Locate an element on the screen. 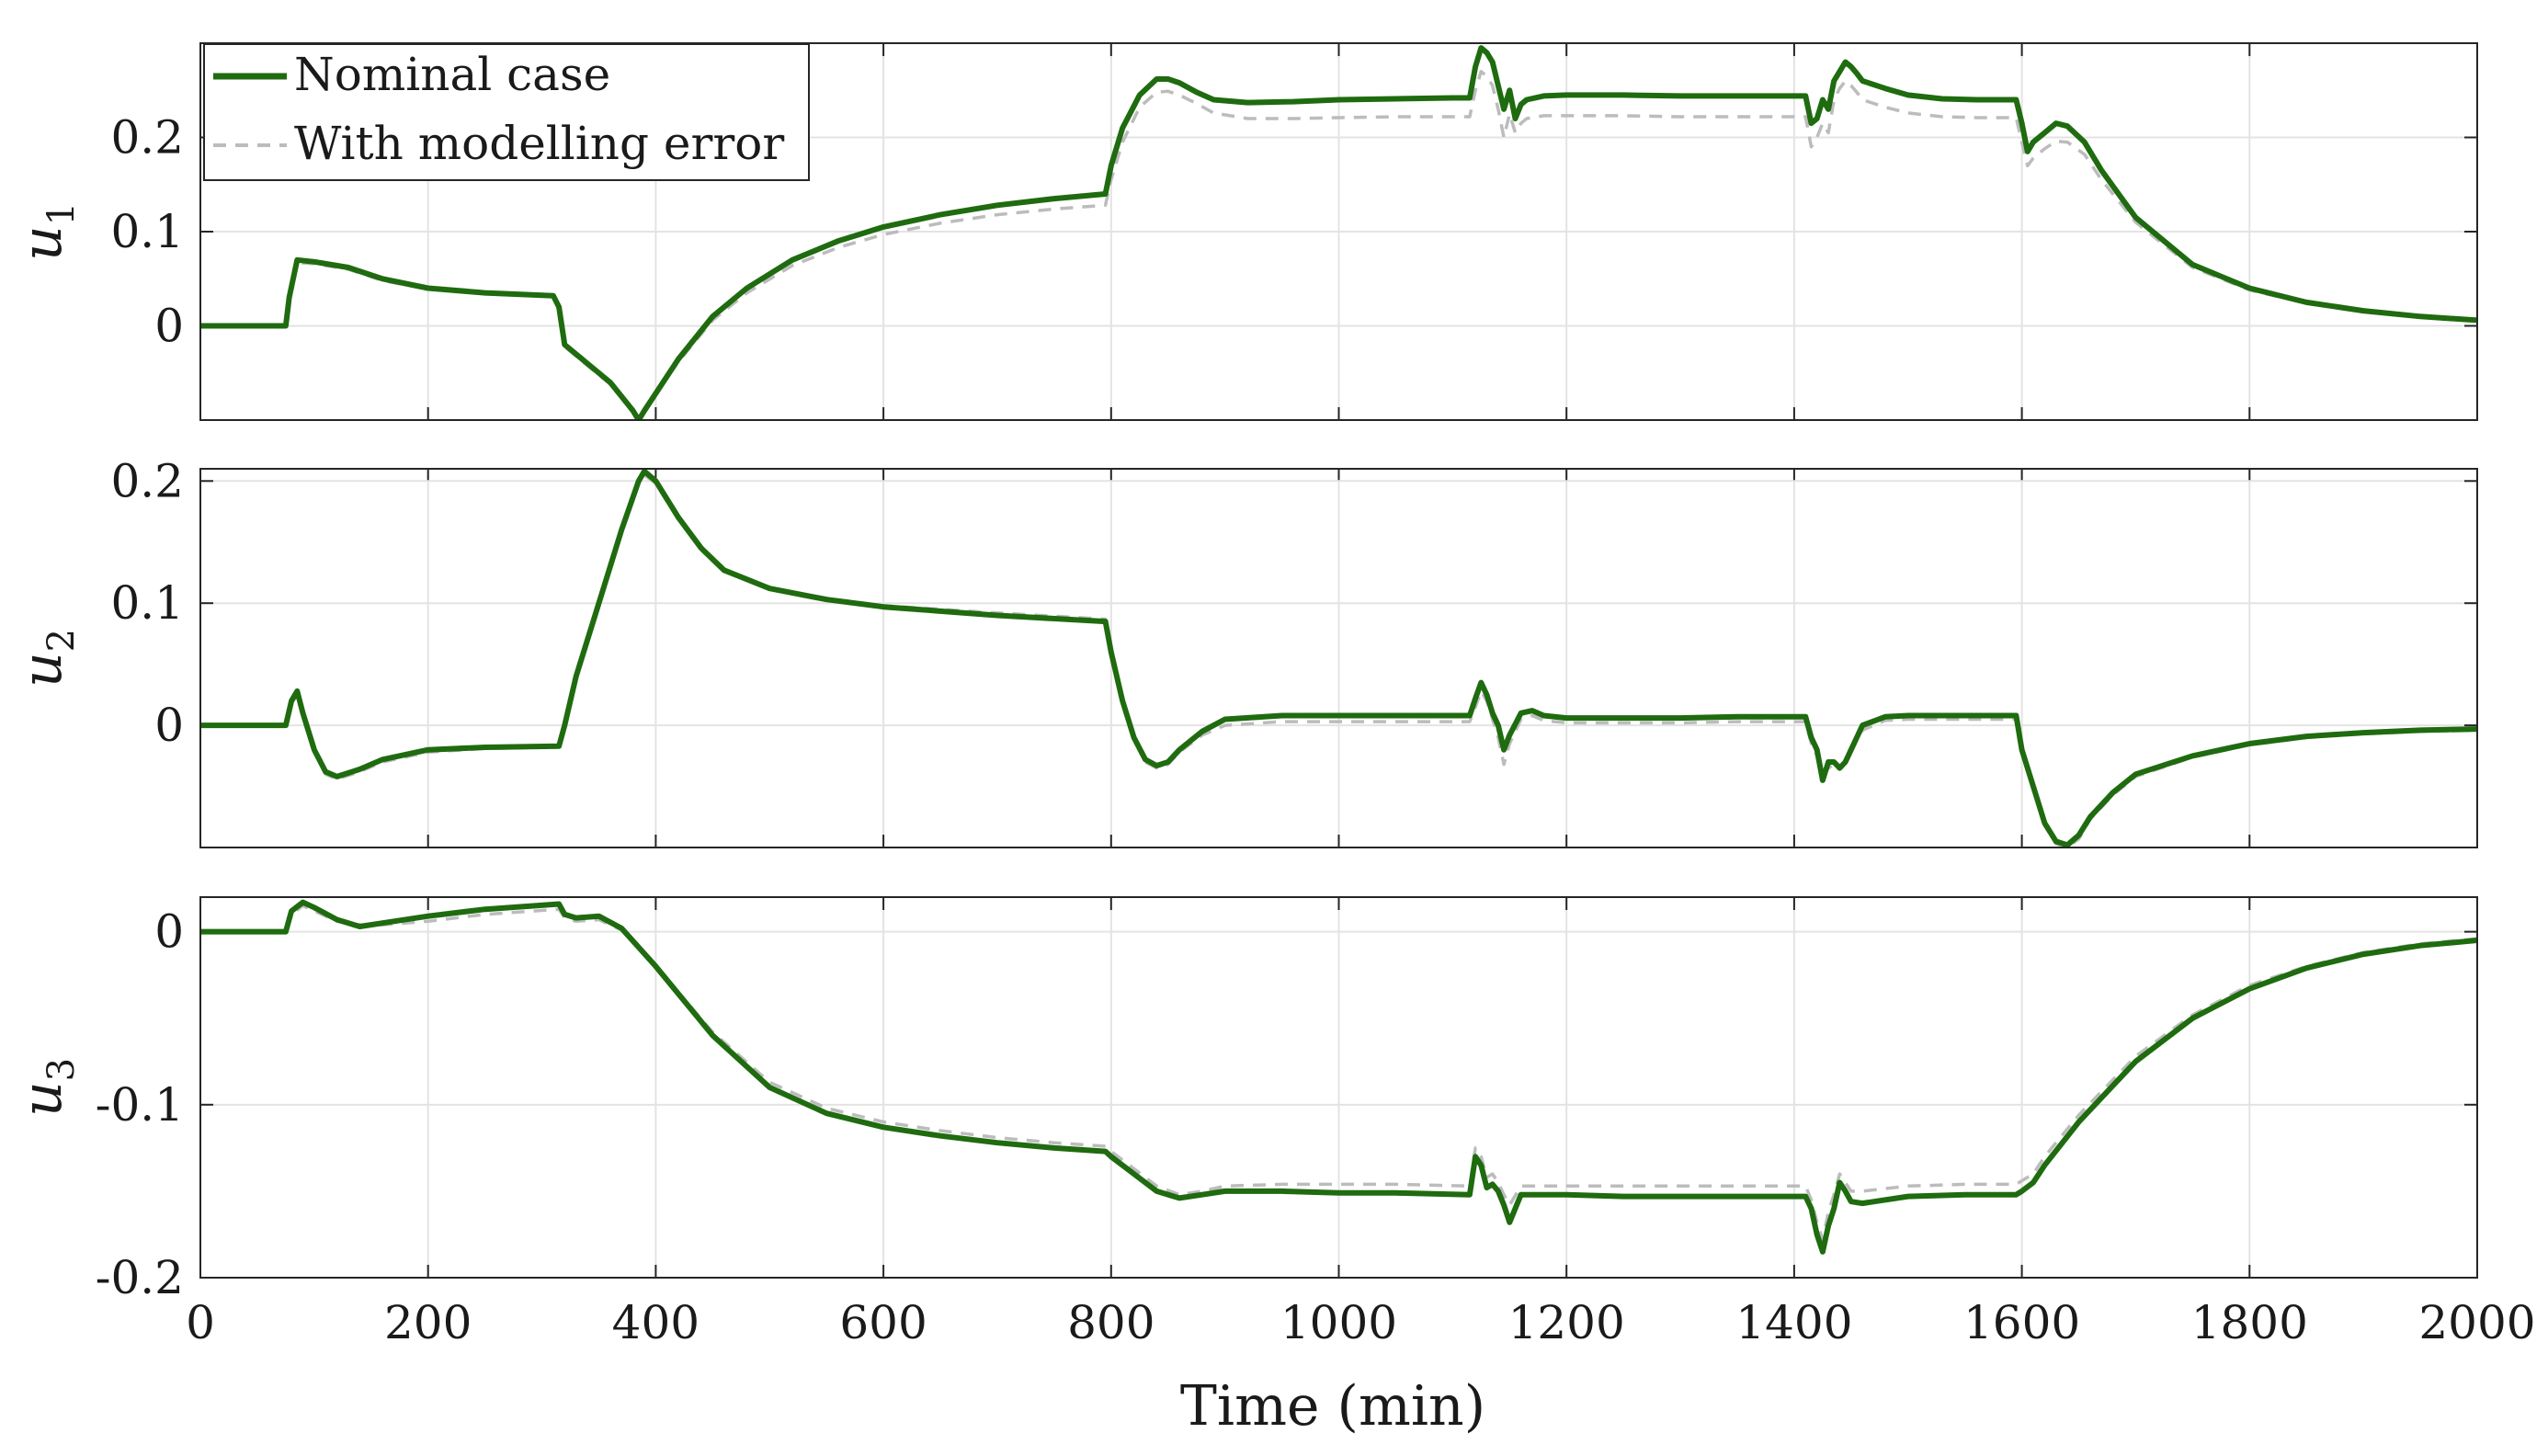 The image size is (2548, 1456). y-axis-label-u1: u1 is located at coordinates (46, 231).